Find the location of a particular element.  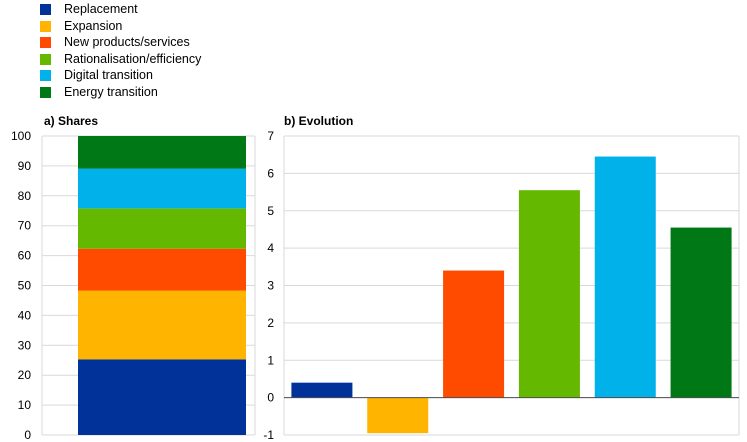

chart-a-ytick-label: 70 is located at coordinates (25, 226).